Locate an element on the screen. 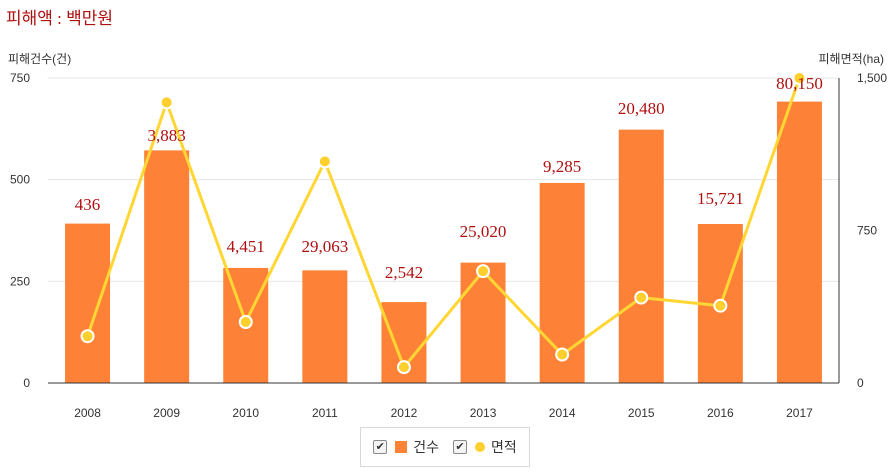 The image size is (890, 474). right-tick-label: 750 is located at coordinates (867, 231).